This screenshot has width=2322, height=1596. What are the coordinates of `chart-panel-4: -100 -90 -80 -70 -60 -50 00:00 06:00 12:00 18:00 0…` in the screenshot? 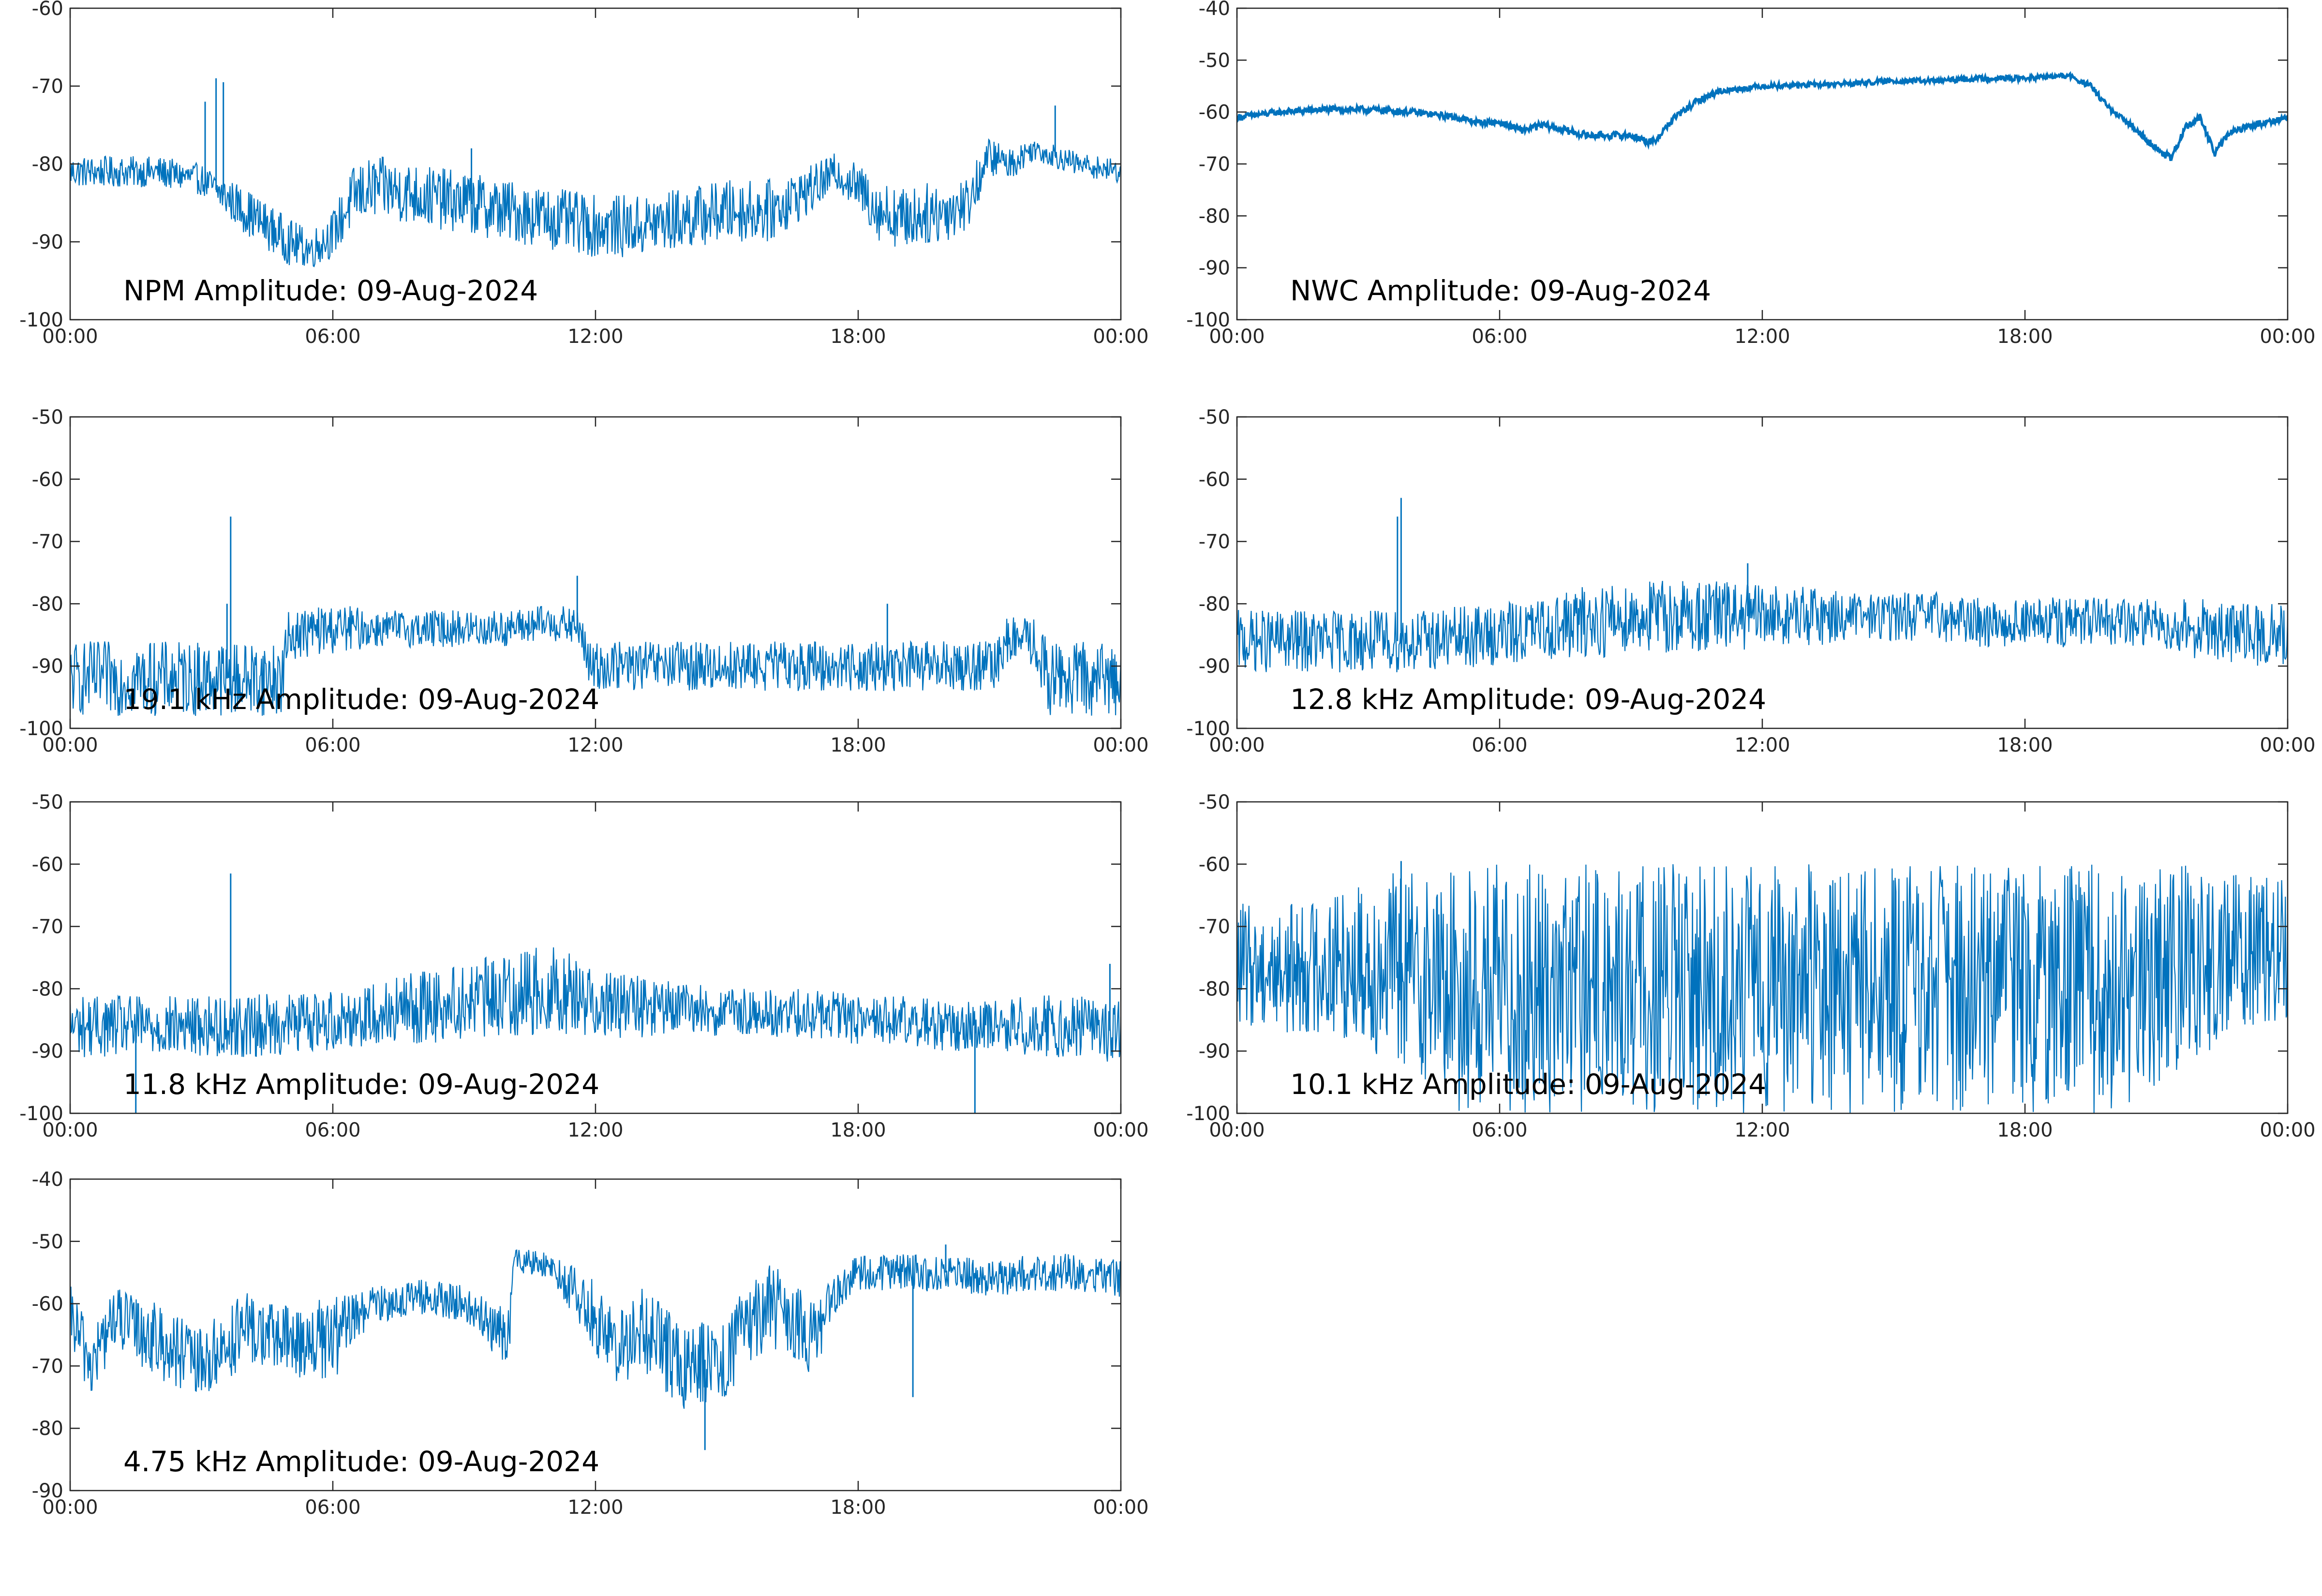 It's located at (1750, 581).